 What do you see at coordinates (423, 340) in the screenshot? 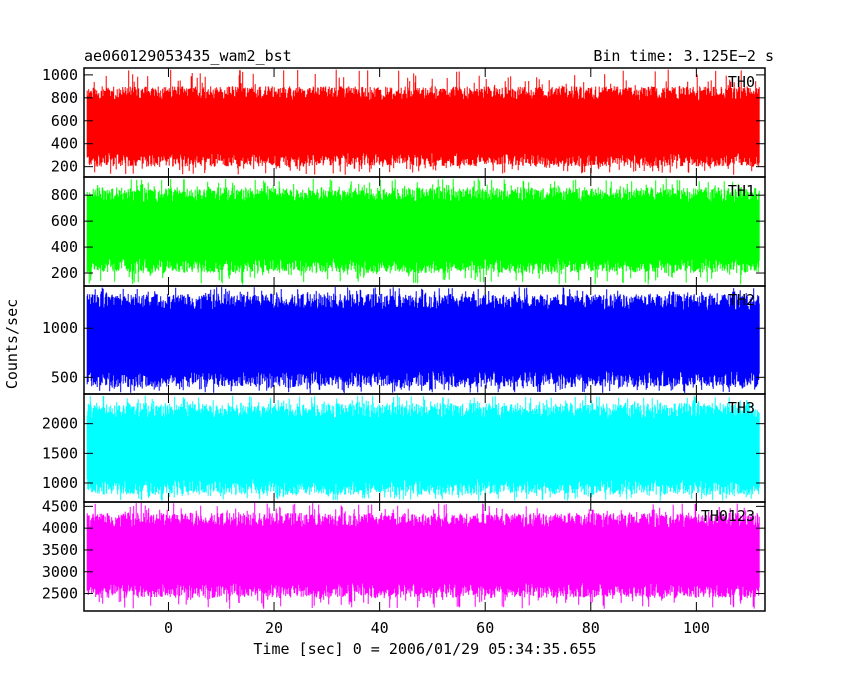
I see `series-th2` at bounding box center [423, 340].